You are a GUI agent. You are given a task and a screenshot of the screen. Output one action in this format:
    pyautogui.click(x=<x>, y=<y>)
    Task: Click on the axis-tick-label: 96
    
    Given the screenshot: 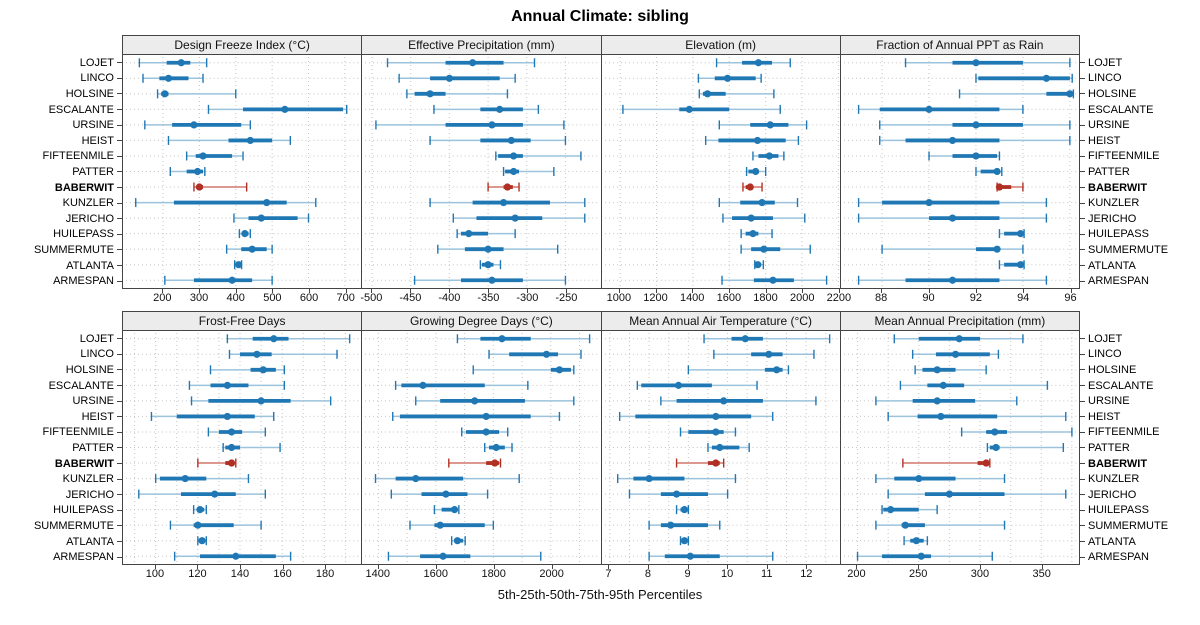 What is the action you would take?
    pyautogui.click(x=1070, y=298)
    